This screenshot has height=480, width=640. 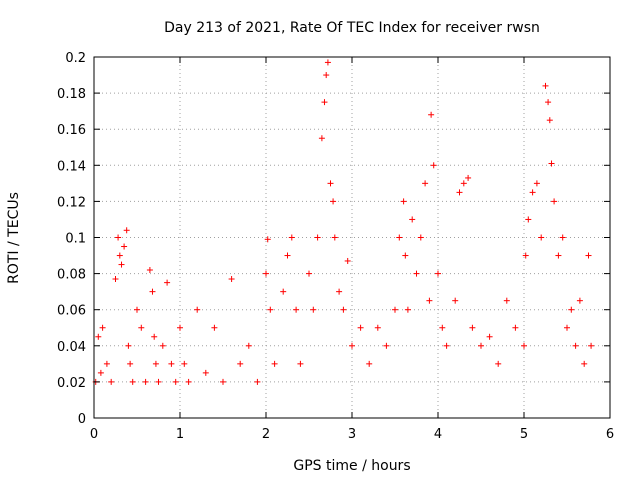 What do you see at coordinates (524, 434) in the screenshot?
I see `x-tick-label: 5` at bounding box center [524, 434].